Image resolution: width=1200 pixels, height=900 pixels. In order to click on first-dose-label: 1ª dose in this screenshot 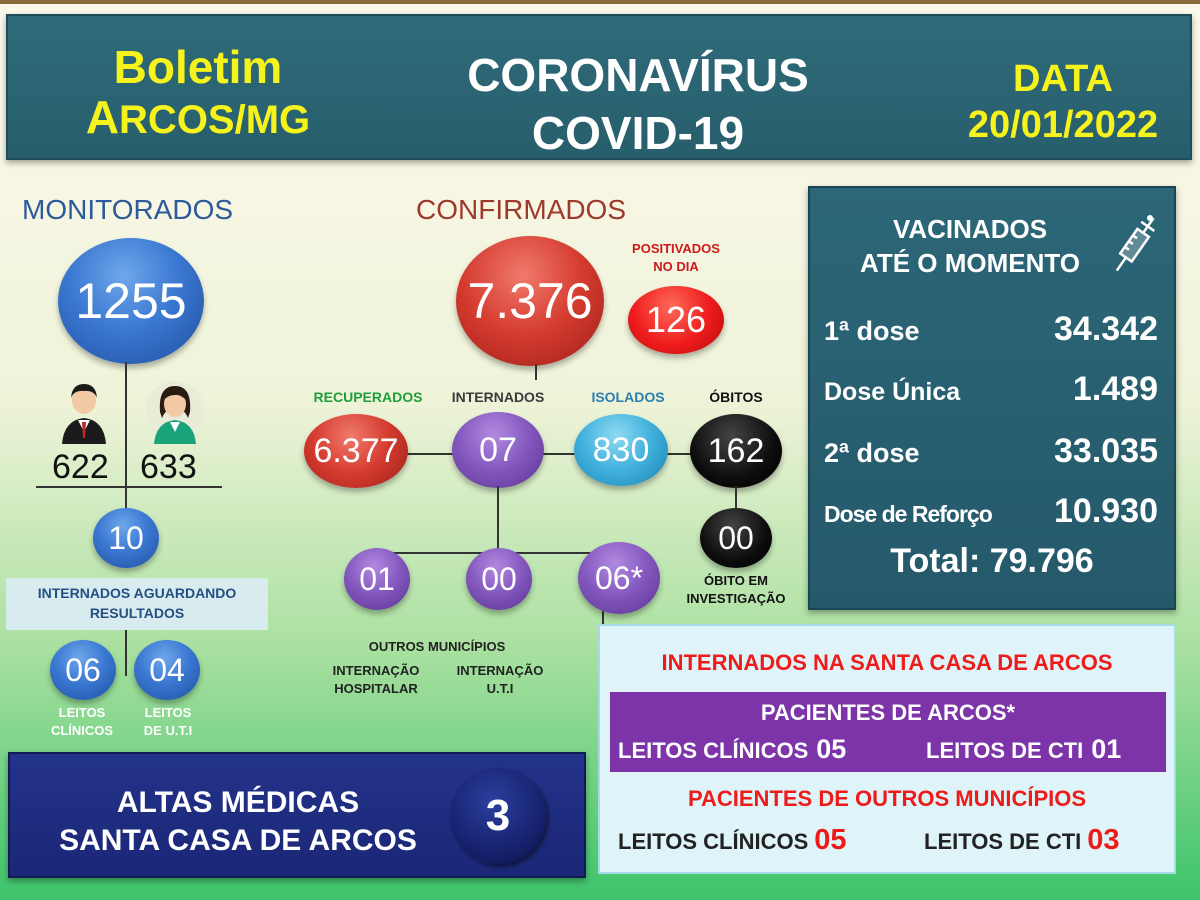, I will do `click(872, 331)`.